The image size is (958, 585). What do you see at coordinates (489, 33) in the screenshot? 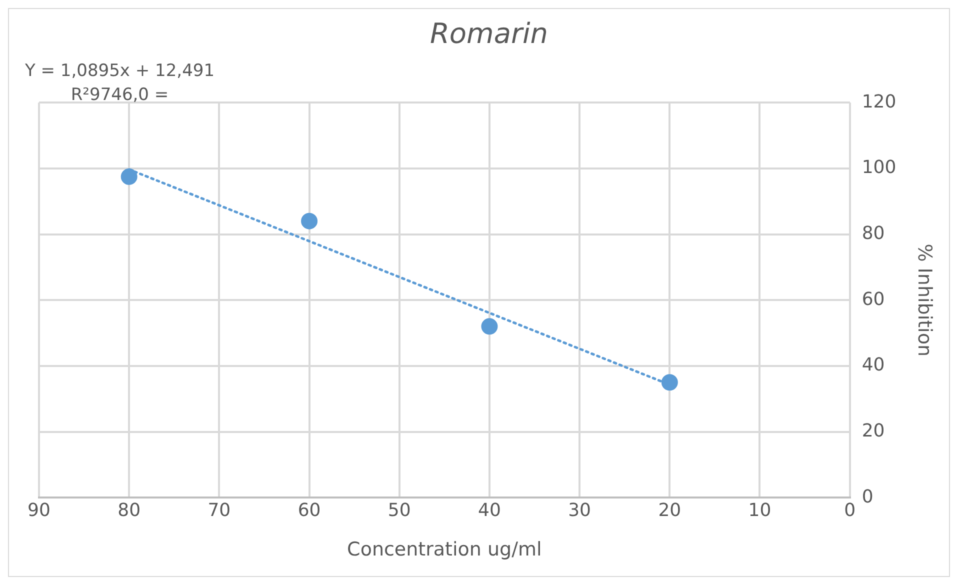
I see `chart-title: Romarin` at bounding box center [489, 33].